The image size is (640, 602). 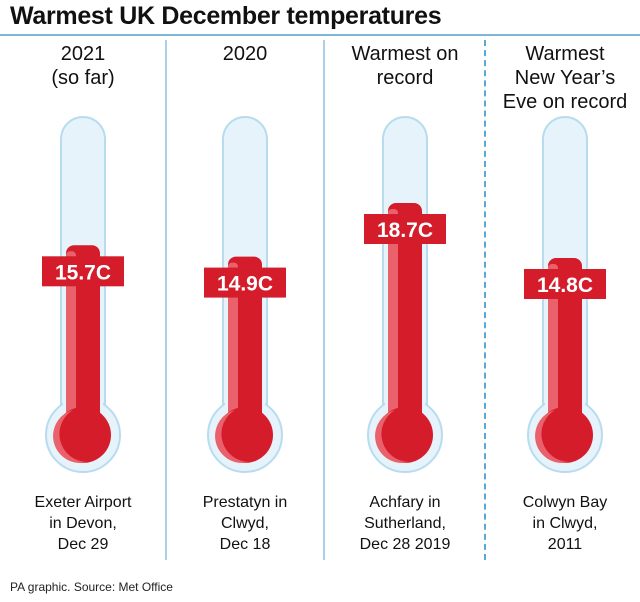 I want to click on value-label: 15.7C, so click(x=83, y=272).